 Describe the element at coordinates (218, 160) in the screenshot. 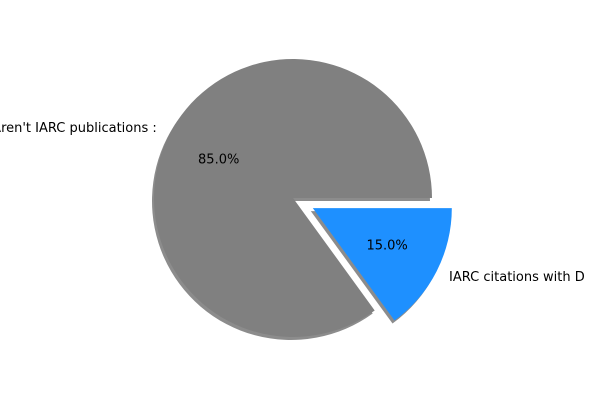

I see `slice-percent-label: 85.0%` at that location.